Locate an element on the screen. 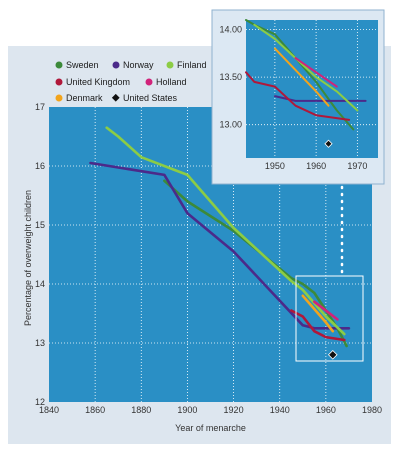 The width and height of the screenshot is (400, 452). inset-gridlines is located at coordinates (312, 89).